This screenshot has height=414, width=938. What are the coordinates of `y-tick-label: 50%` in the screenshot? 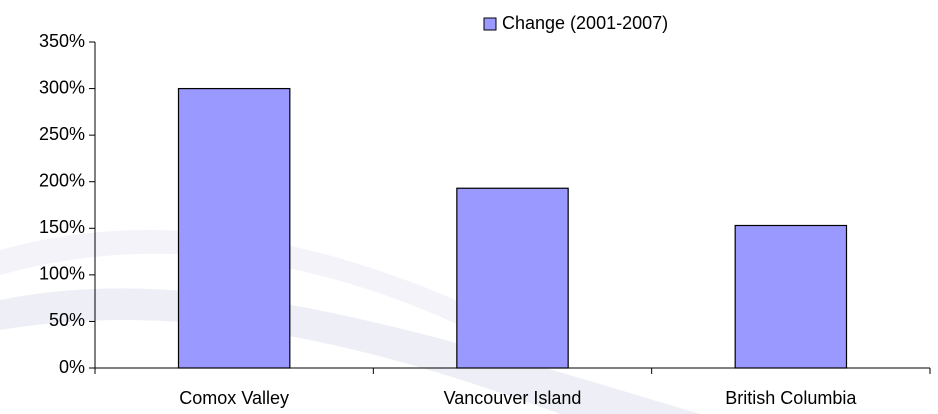 It's located at (67, 320).